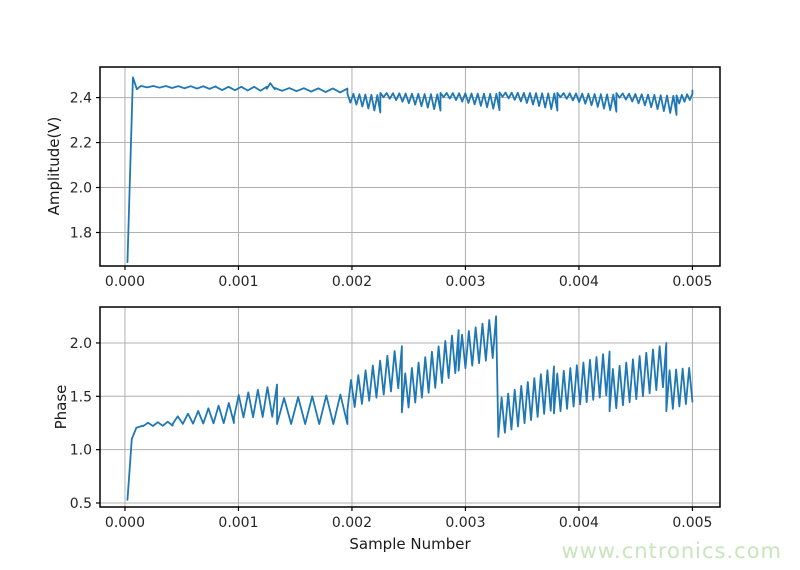 The width and height of the screenshot is (800, 570). What do you see at coordinates (81, 233) in the screenshot?
I see `y-tick-label: 1.8` at bounding box center [81, 233].